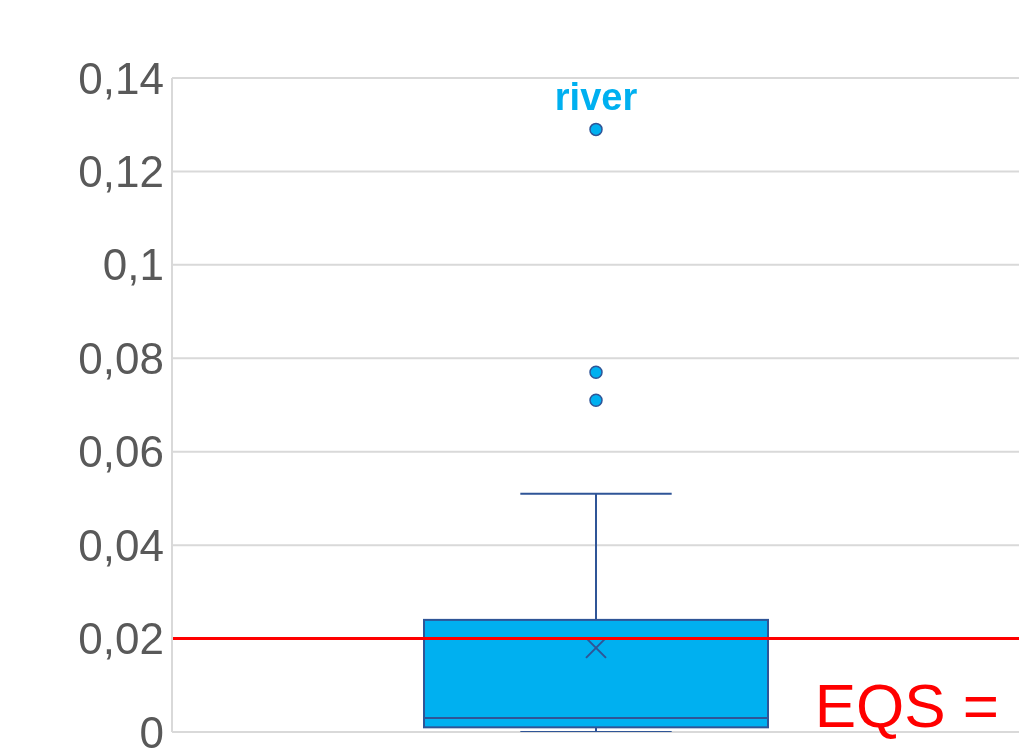 The image size is (1027, 754). Describe the element at coordinates (121, 172) in the screenshot. I see `y-tick-label: 0,12` at that location.